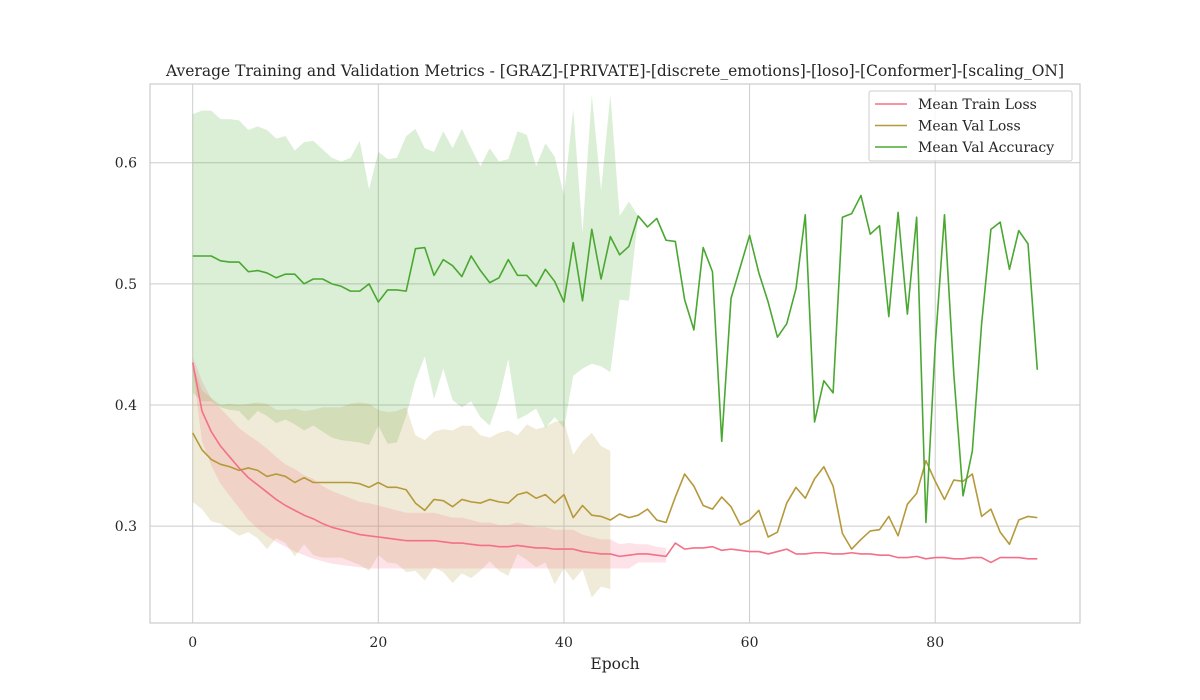 The width and height of the screenshot is (1200, 700). What do you see at coordinates (126, 164) in the screenshot?
I see `y-tick-label: 0.6` at bounding box center [126, 164].